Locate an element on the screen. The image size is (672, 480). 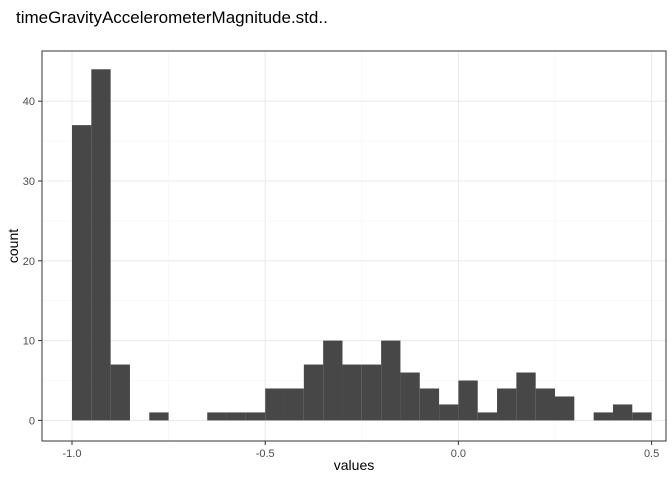
x-tick-label: -0.5 is located at coordinates (265, 454).